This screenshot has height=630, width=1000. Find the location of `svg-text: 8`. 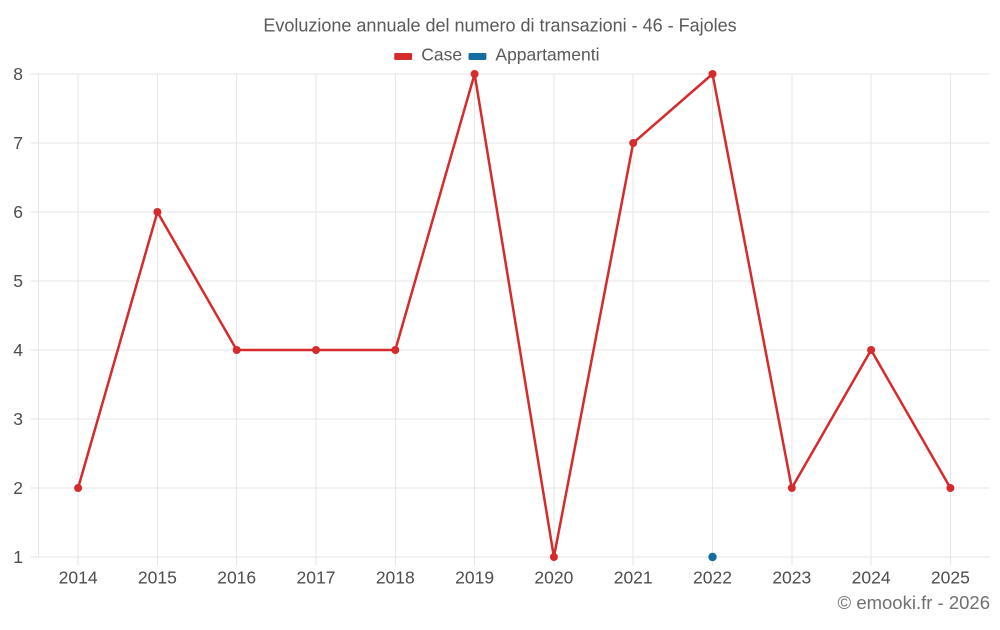

svg-text: 8 is located at coordinates (18, 74).